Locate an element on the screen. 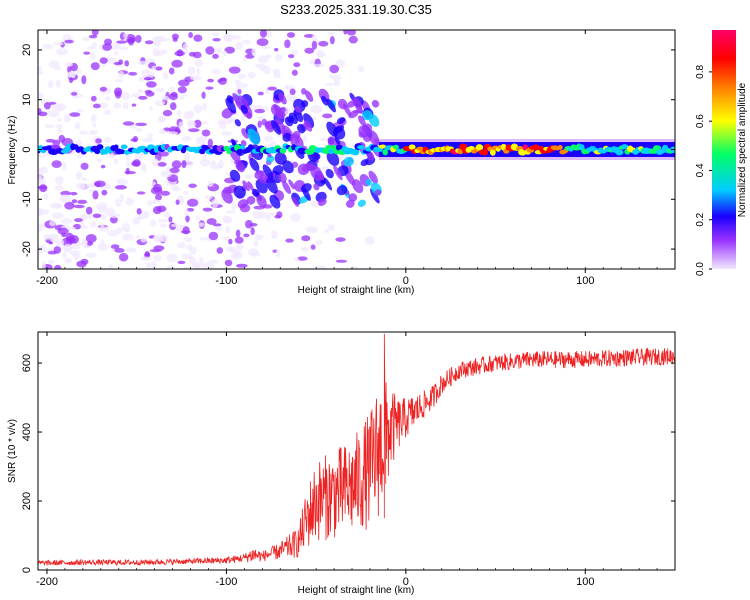 This screenshot has width=750, height=600. spectrogram-y-label: Frequency (Hz) is located at coordinates (12, 150).